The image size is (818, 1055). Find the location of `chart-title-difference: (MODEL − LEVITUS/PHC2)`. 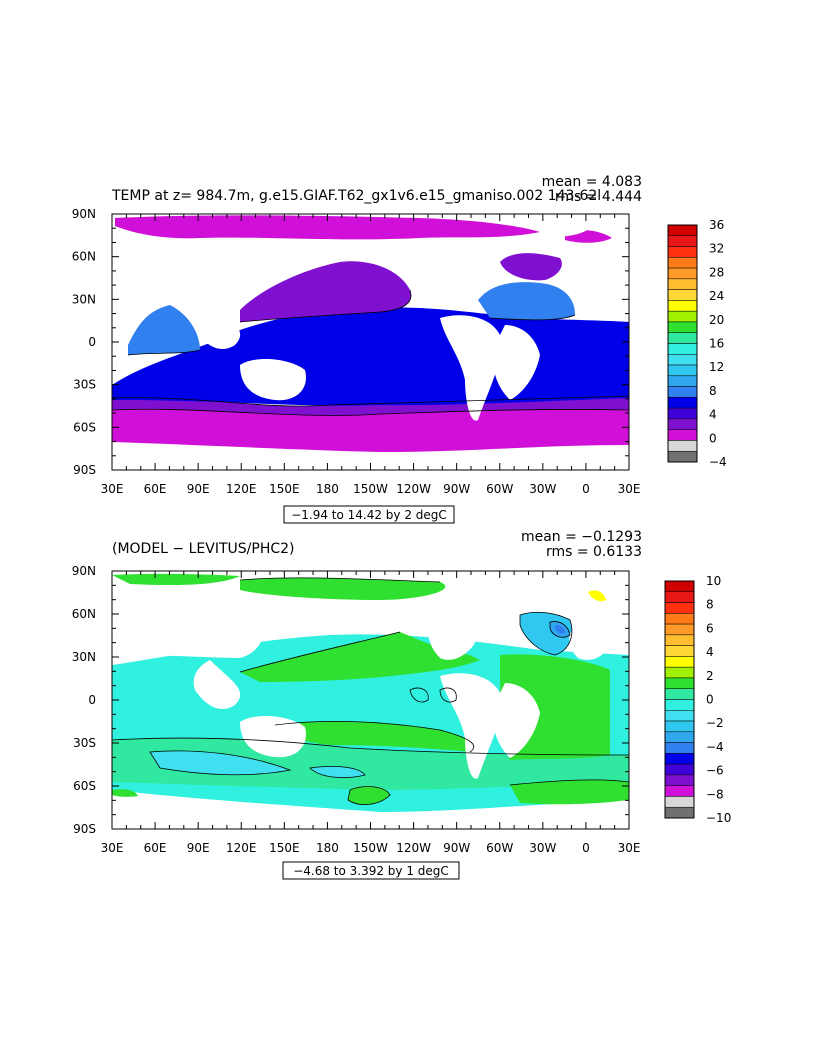

chart-title-difference: (MODEL − LEVITUS/PHC2) is located at coordinates (203, 549).